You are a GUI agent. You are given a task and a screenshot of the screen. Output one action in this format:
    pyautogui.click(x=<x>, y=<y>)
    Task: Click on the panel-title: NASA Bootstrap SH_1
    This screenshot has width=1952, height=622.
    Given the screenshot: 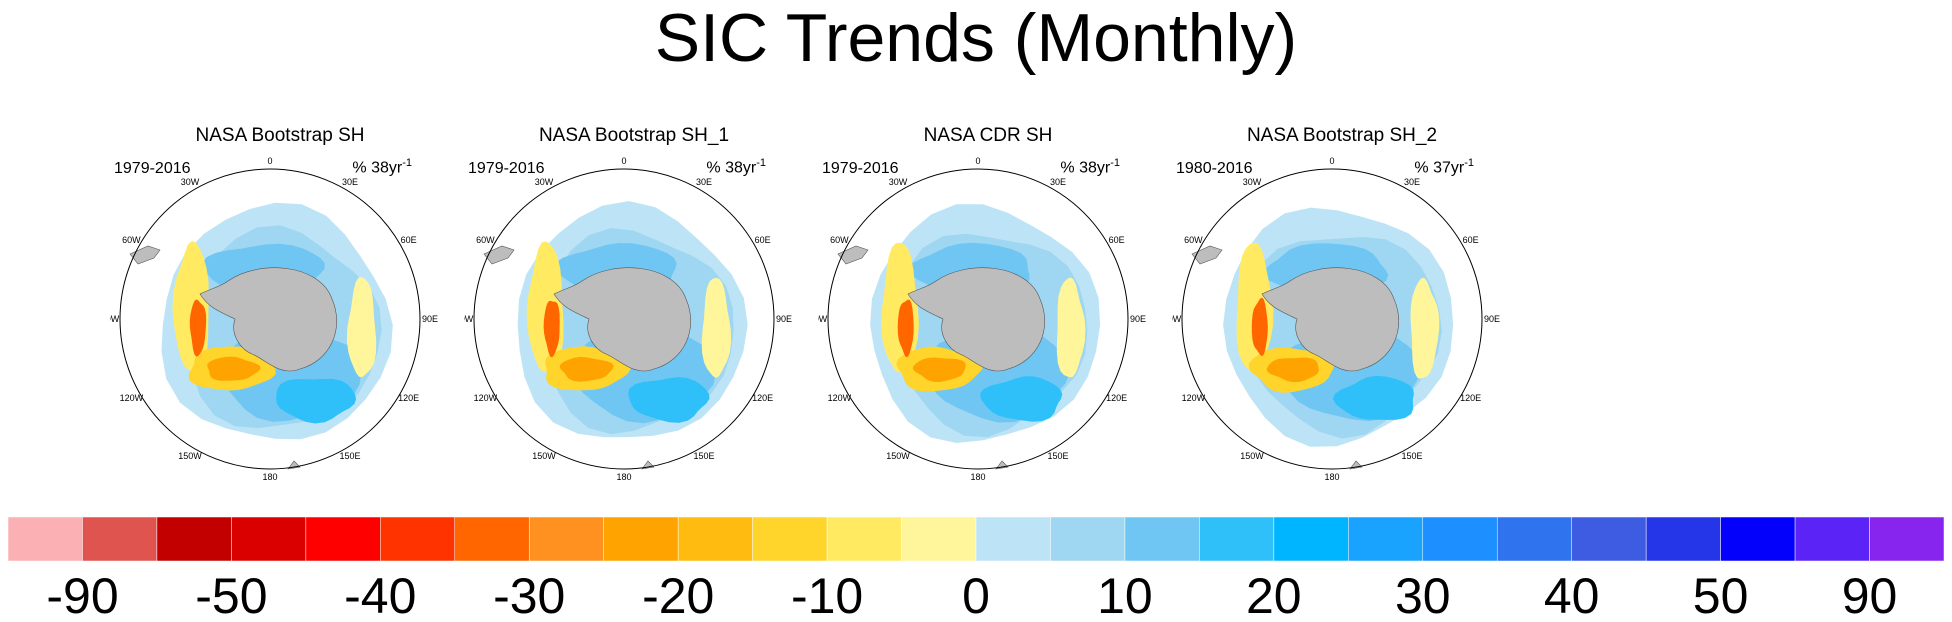 What is the action you would take?
    pyautogui.click(x=634, y=135)
    